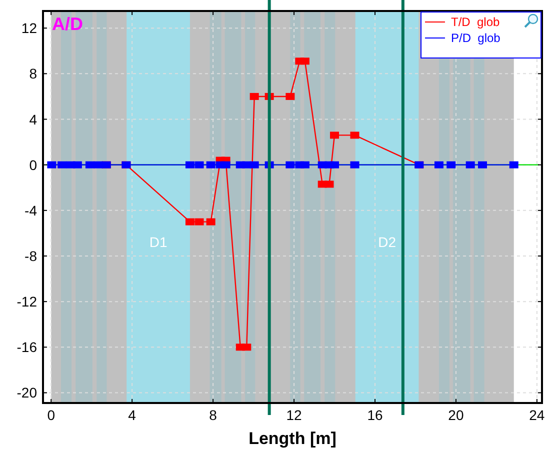 This screenshot has width=546, height=452. I want to click on x-tick-label: 24, so click(537, 415).